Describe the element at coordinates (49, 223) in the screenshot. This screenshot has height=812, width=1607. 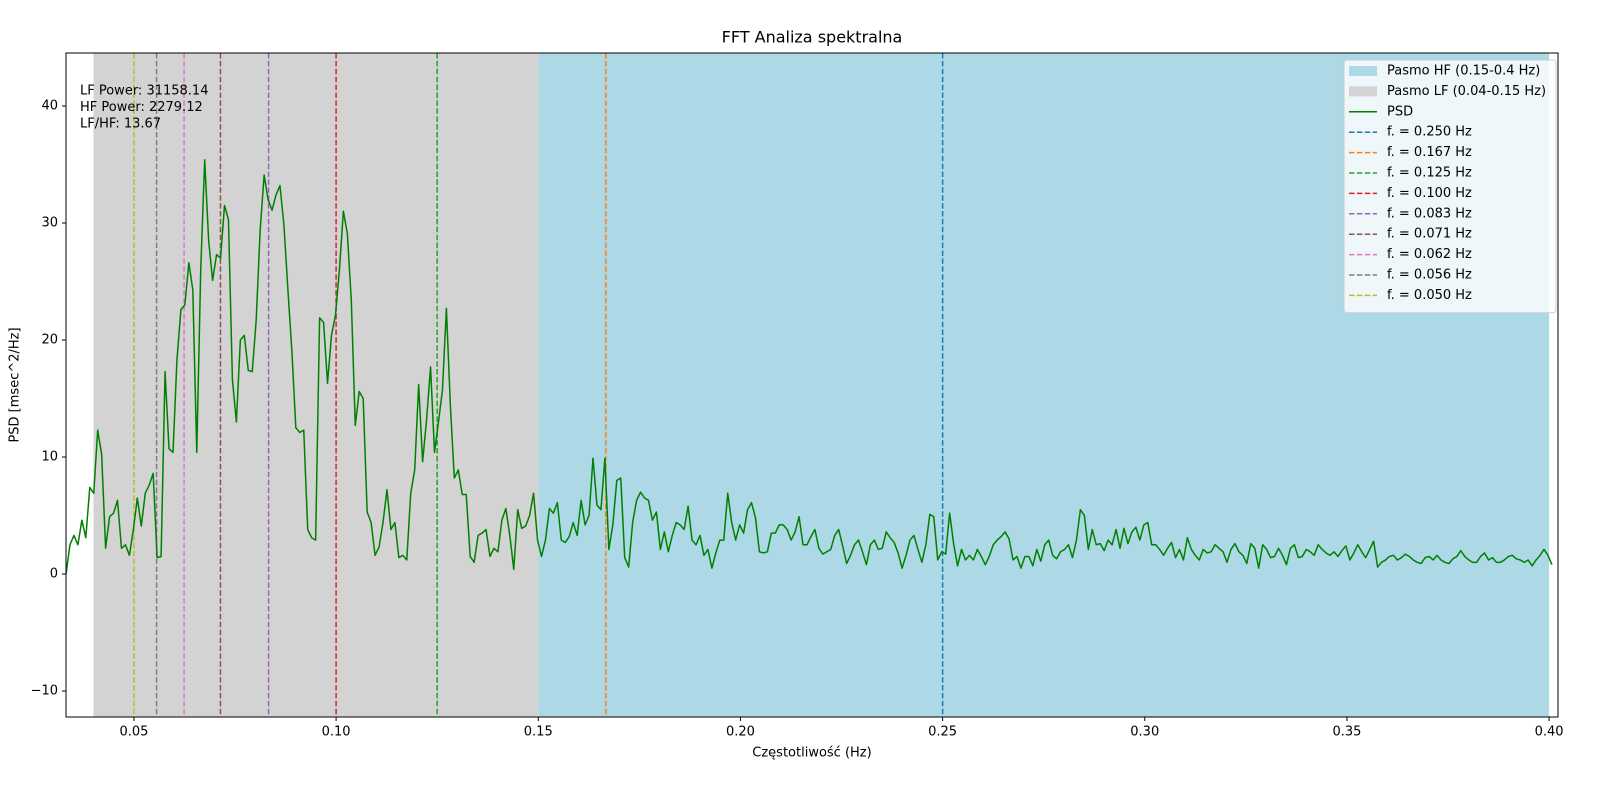
I see `y-tick-label: 30` at that location.